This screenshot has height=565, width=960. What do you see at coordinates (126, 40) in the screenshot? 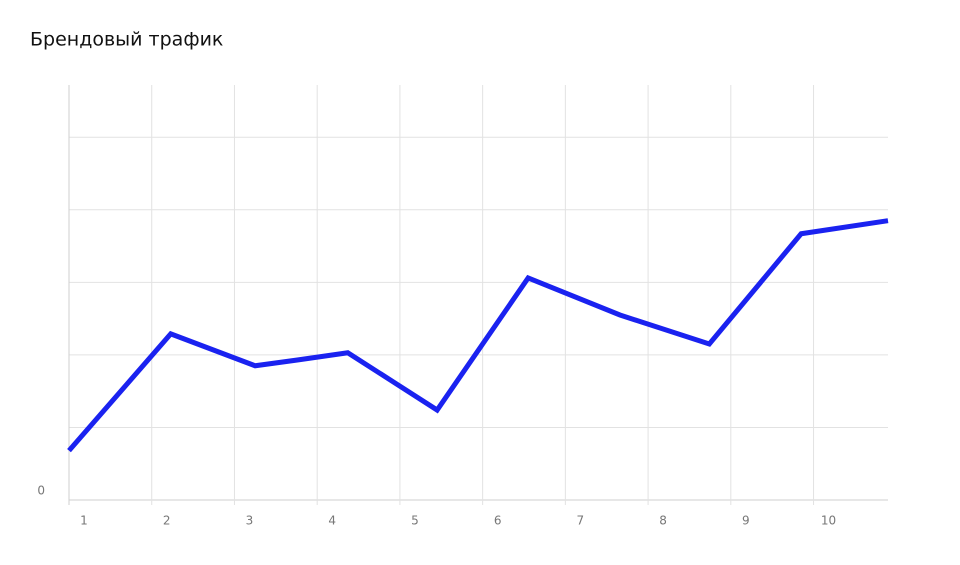
I see `chart-title: Брендовый трафик` at bounding box center [126, 40].